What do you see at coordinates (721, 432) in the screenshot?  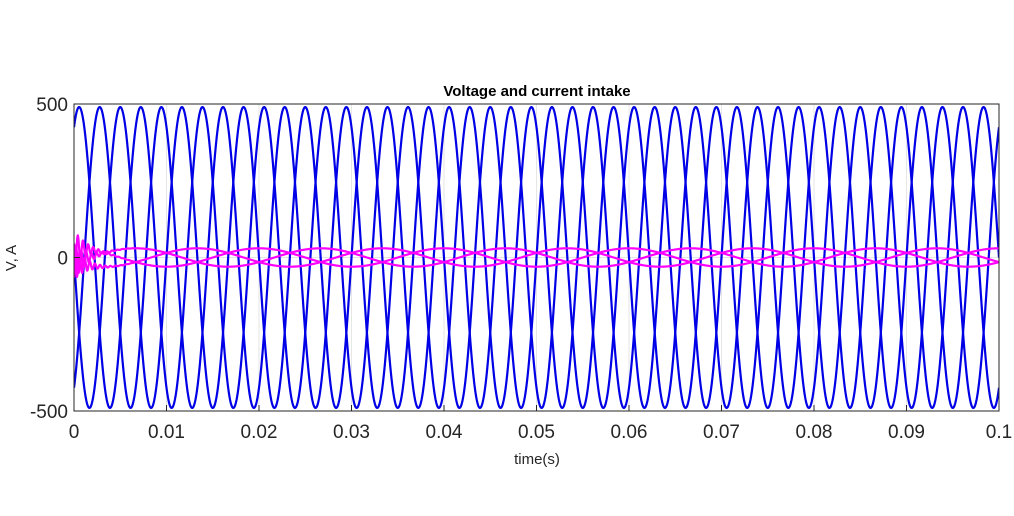 I see `x-tick-label: 0.07` at bounding box center [721, 432].